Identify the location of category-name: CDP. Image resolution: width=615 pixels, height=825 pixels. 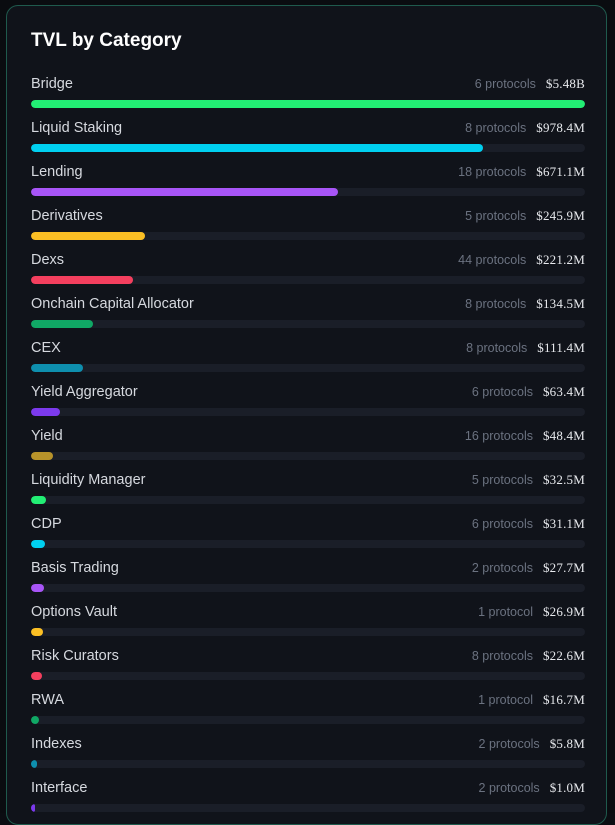
(46, 524).